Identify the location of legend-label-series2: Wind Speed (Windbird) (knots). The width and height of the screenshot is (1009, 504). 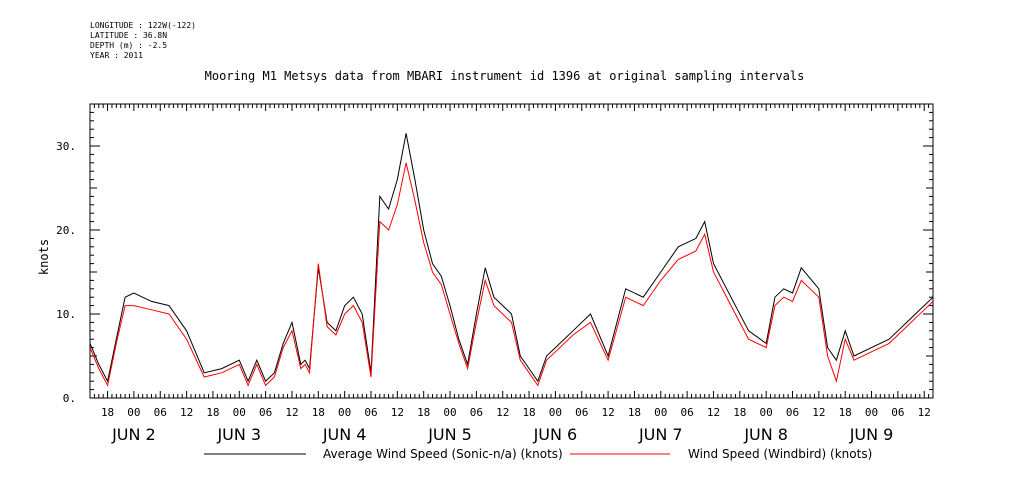
(780, 454).